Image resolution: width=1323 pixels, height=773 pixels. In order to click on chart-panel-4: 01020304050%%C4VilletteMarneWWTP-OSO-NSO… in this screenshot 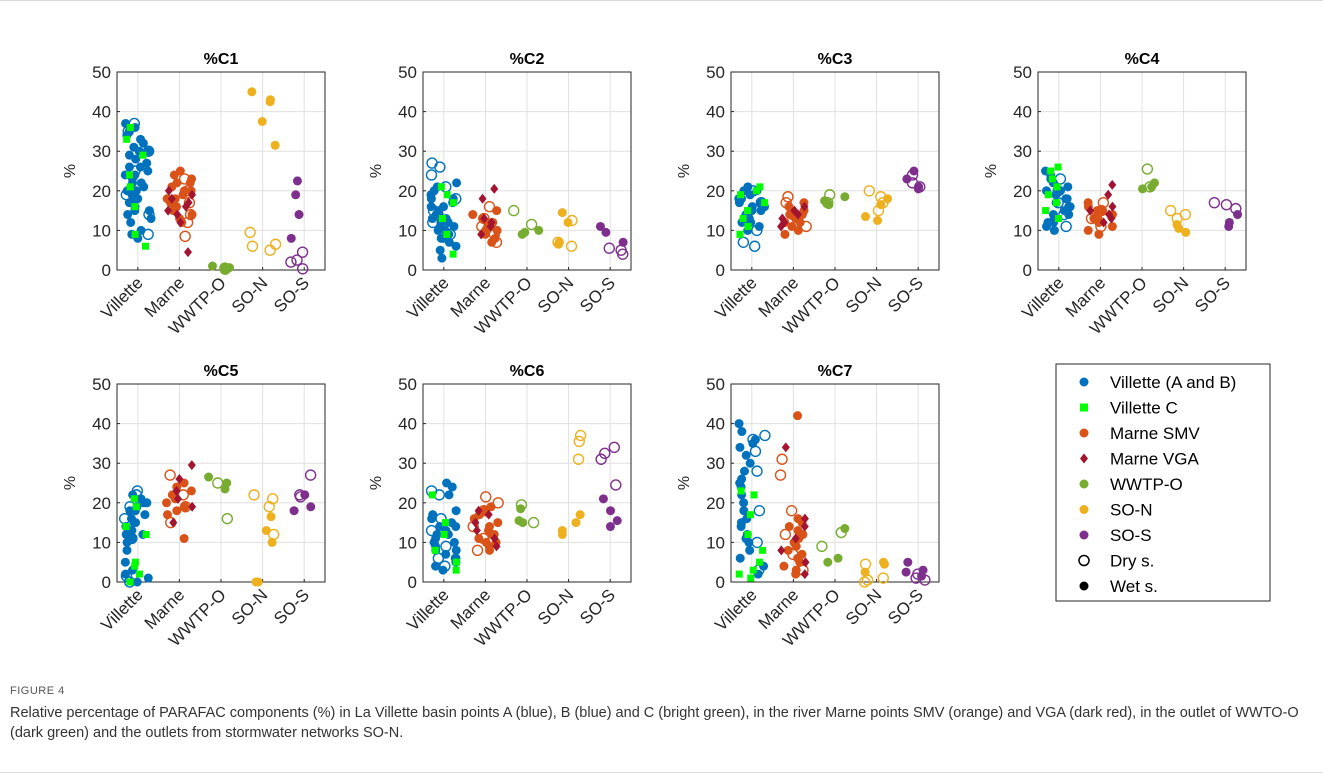, I will do `click(1115, 194)`.